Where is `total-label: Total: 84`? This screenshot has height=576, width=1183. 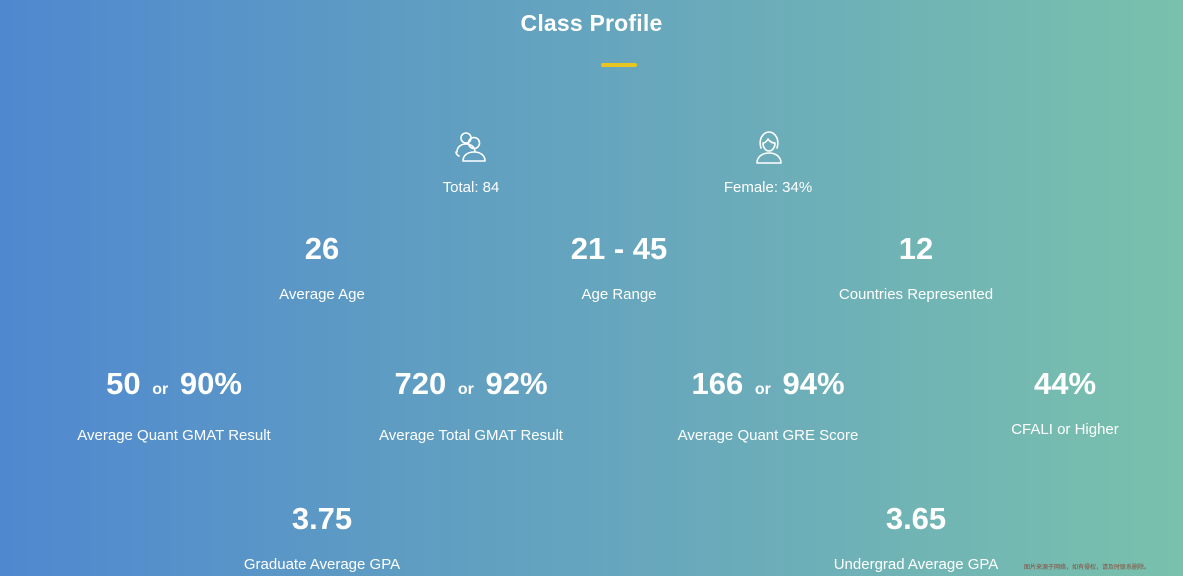 total-label: Total: 84 is located at coordinates (471, 187).